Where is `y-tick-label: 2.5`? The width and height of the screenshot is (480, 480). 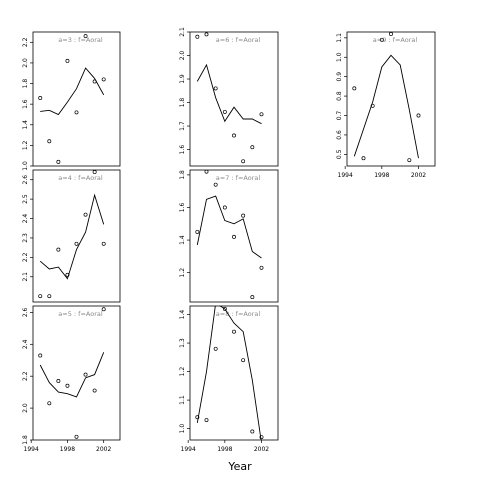
y-tick-label: 2.5 is located at coordinates (25, 199).